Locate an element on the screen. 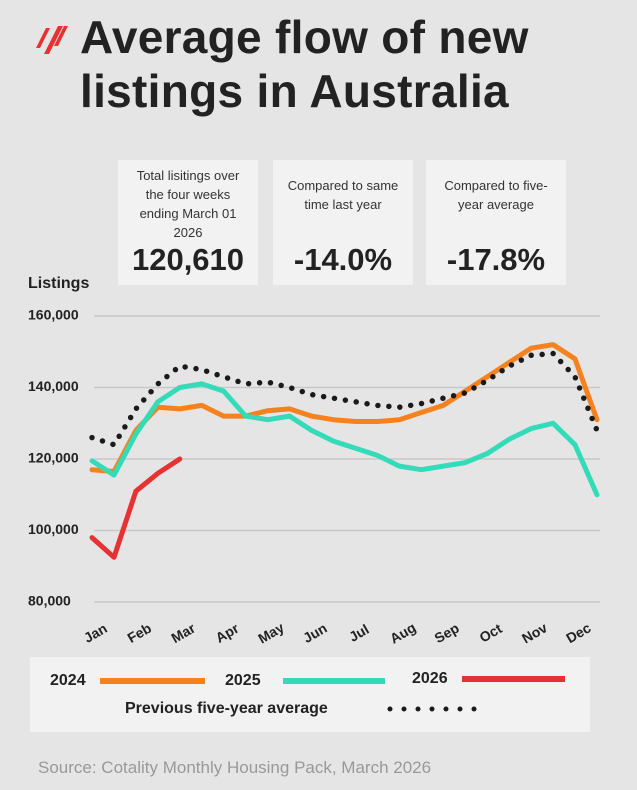 The width and height of the screenshot is (637, 790). x-tick-label: Mar is located at coordinates (183, 632).